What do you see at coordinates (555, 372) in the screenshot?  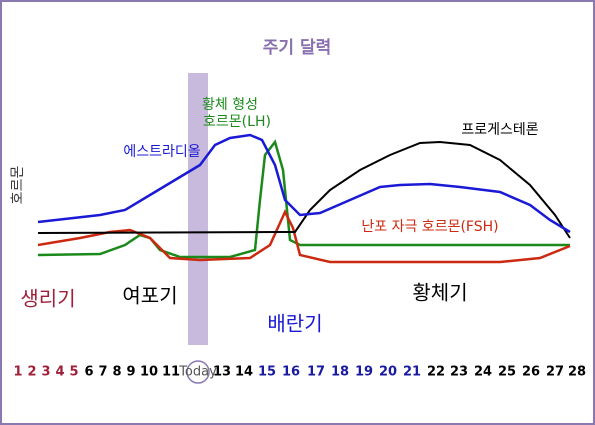 I see `day-label: 27` at bounding box center [555, 372].